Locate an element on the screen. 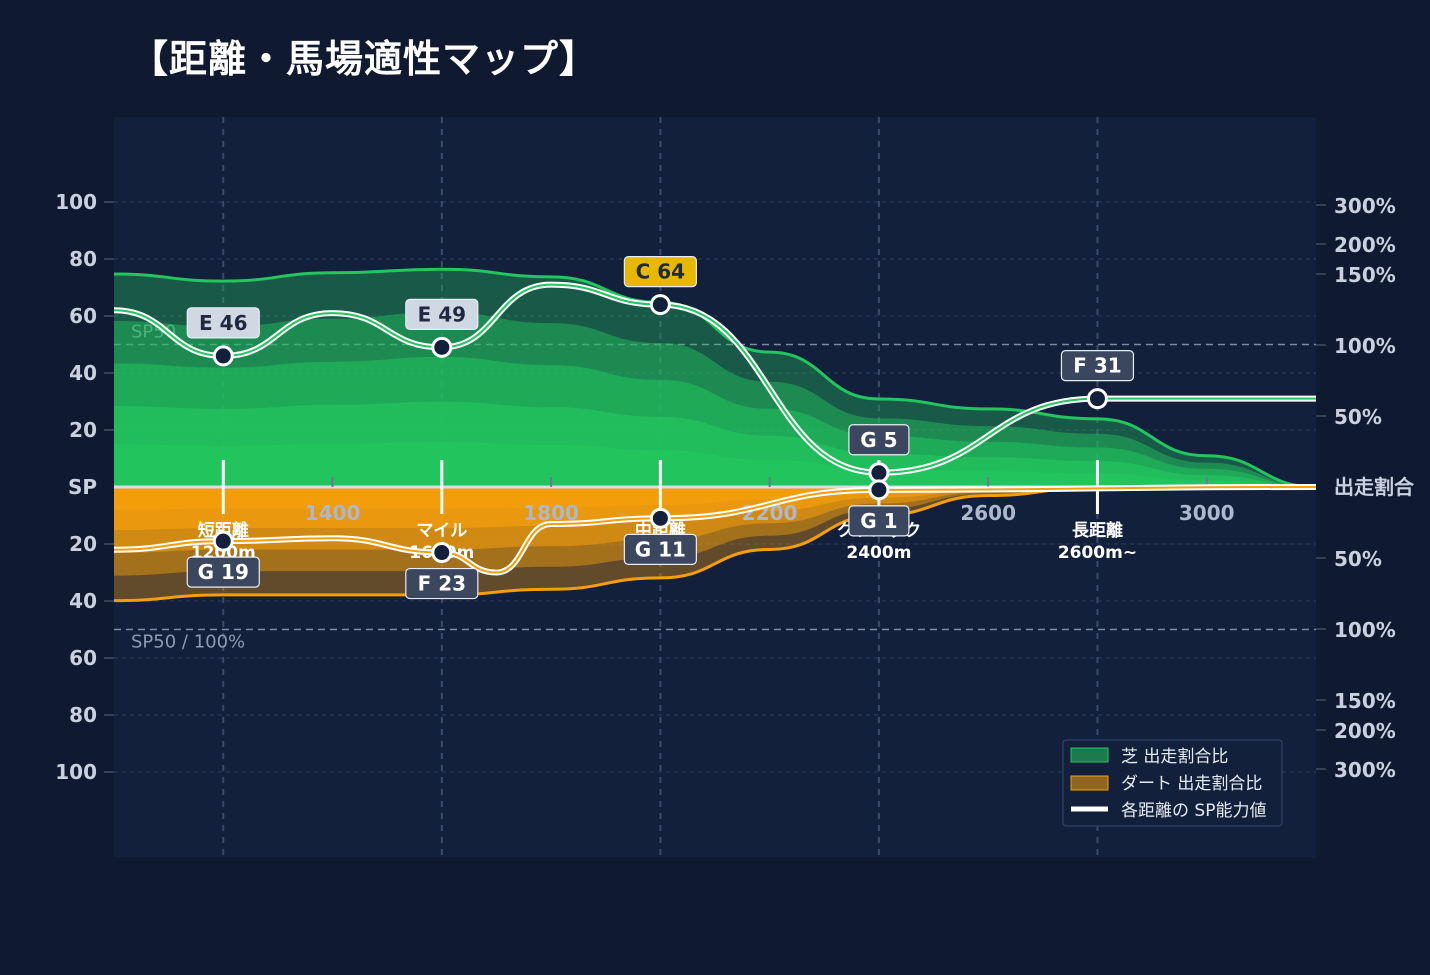 Image resolution: width=1430 pixels, height=975 pixels. grade-badge-text: G 19 is located at coordinates (223, 572).